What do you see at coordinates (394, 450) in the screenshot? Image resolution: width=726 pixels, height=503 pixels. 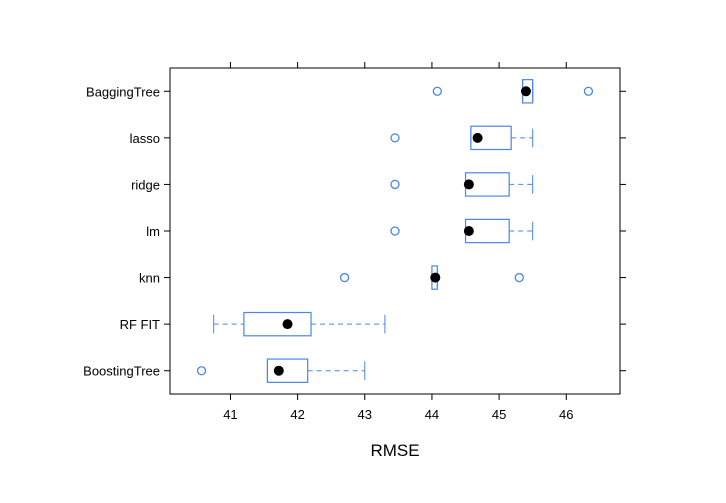 I see `x-axis-title: RMSE` at bounding box center [394, 450].